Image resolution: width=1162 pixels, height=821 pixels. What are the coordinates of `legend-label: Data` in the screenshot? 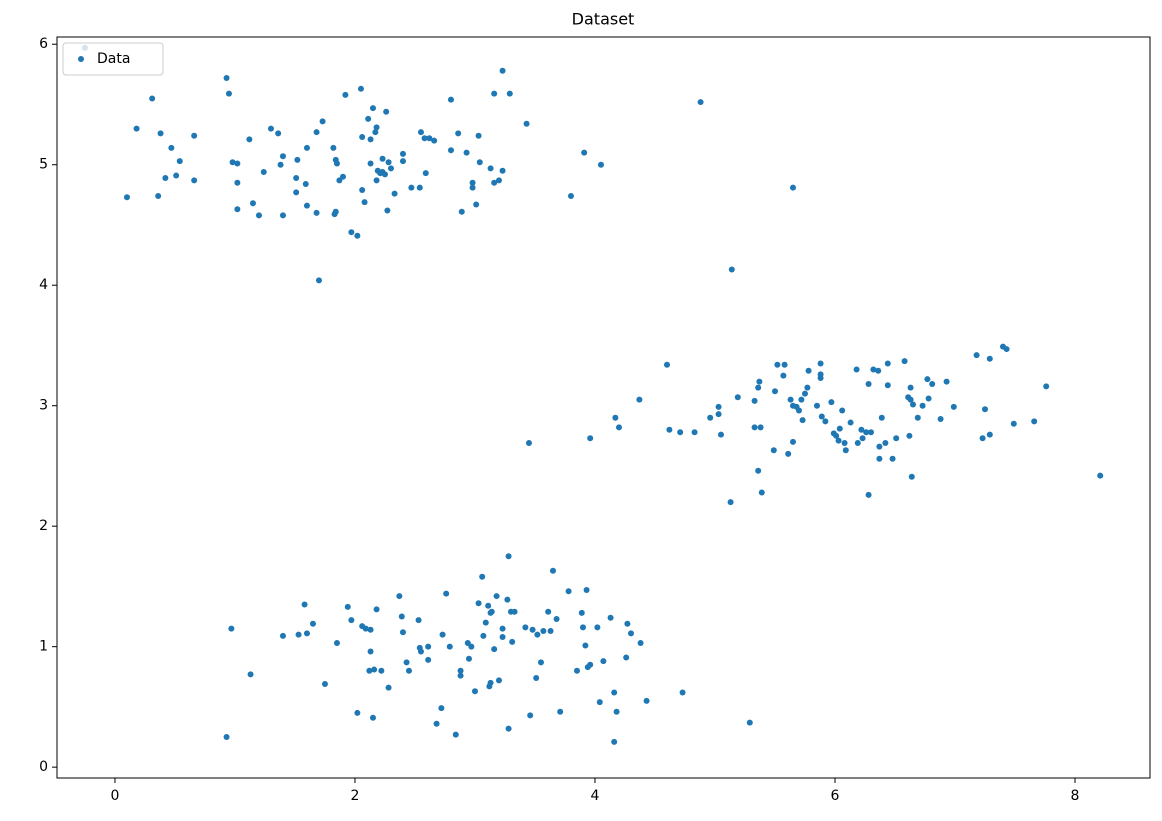 It's located at (113, 59).